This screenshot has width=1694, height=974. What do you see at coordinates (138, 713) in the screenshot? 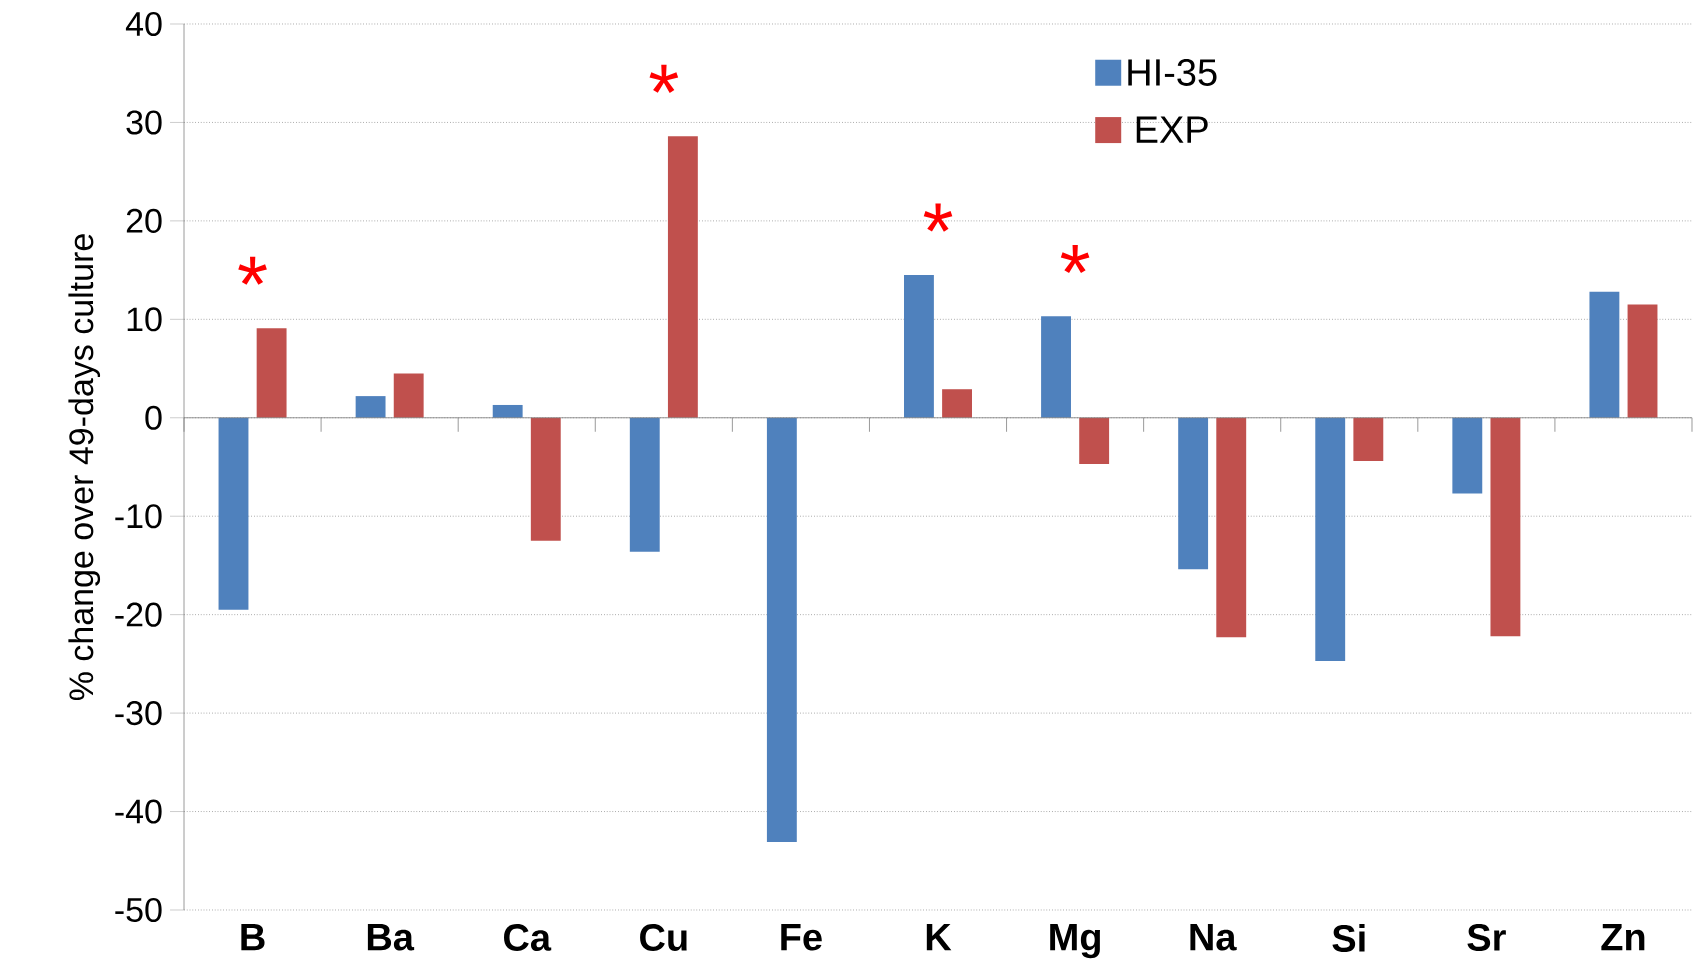
I see `y-tick-label: -30` at bounding box center [138, 713].